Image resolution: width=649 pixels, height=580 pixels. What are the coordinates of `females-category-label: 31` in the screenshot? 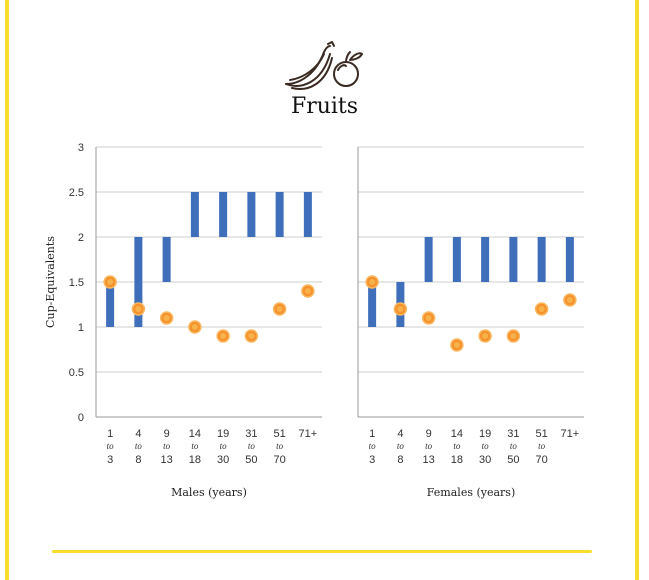 It's located at (513, 434).